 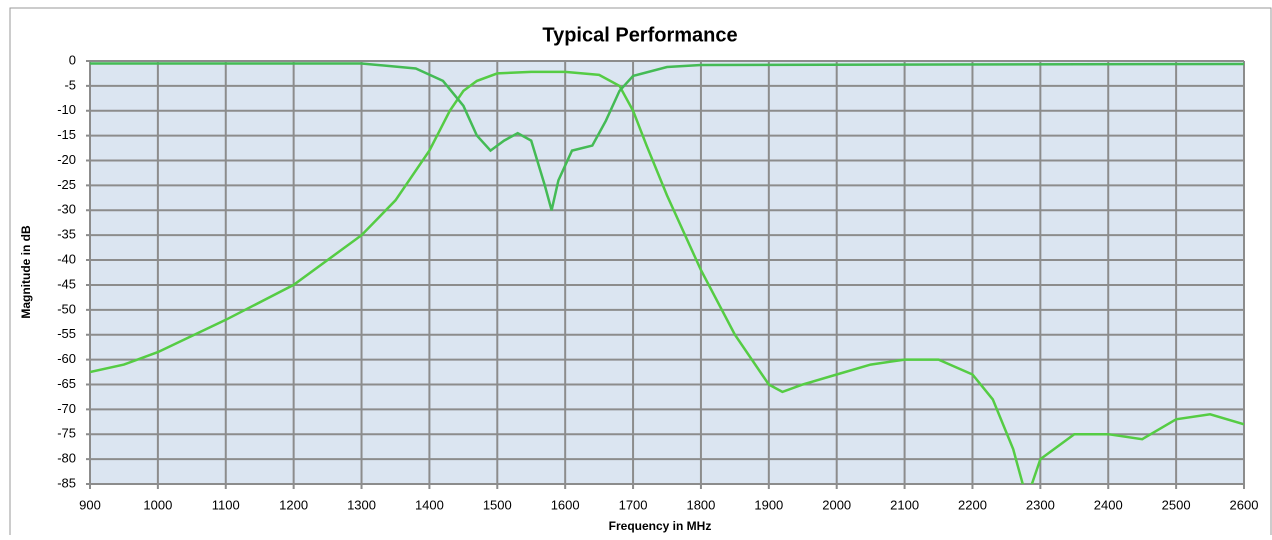 What do you see at coordinates (768, 504) in the screenshot?
I see `x-tick-label: 1900` at bounding box center [768, 504].